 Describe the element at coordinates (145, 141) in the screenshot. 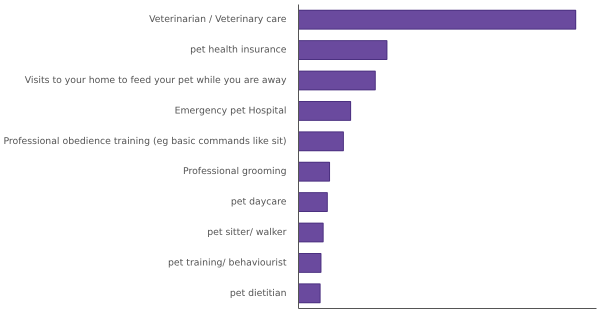

I see `y-tick-label: Professional obedience training (eg basic commands like sit)` at that location.